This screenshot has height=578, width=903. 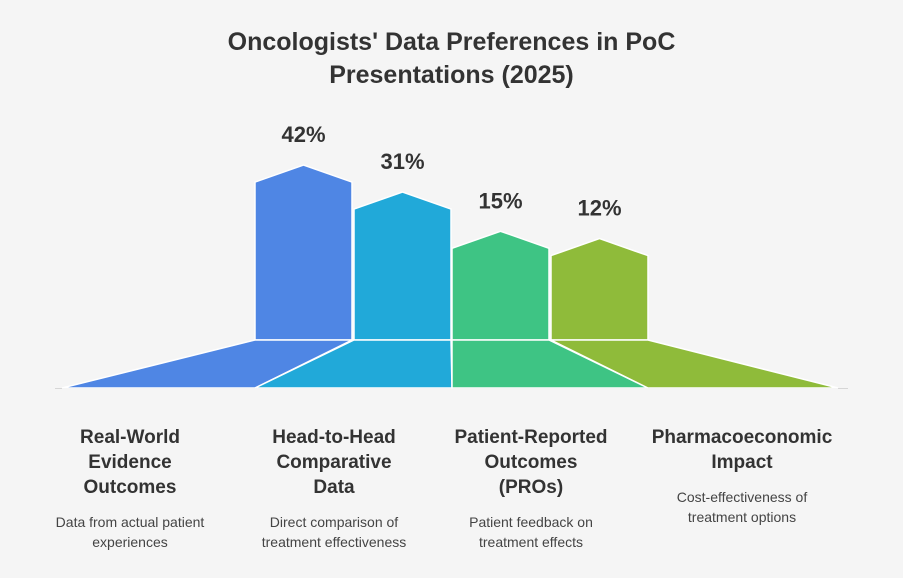 What do you see at coordinates (500, 200) in the screenshot?
I see `data-label: 15%` at bounding box center [500, 200].